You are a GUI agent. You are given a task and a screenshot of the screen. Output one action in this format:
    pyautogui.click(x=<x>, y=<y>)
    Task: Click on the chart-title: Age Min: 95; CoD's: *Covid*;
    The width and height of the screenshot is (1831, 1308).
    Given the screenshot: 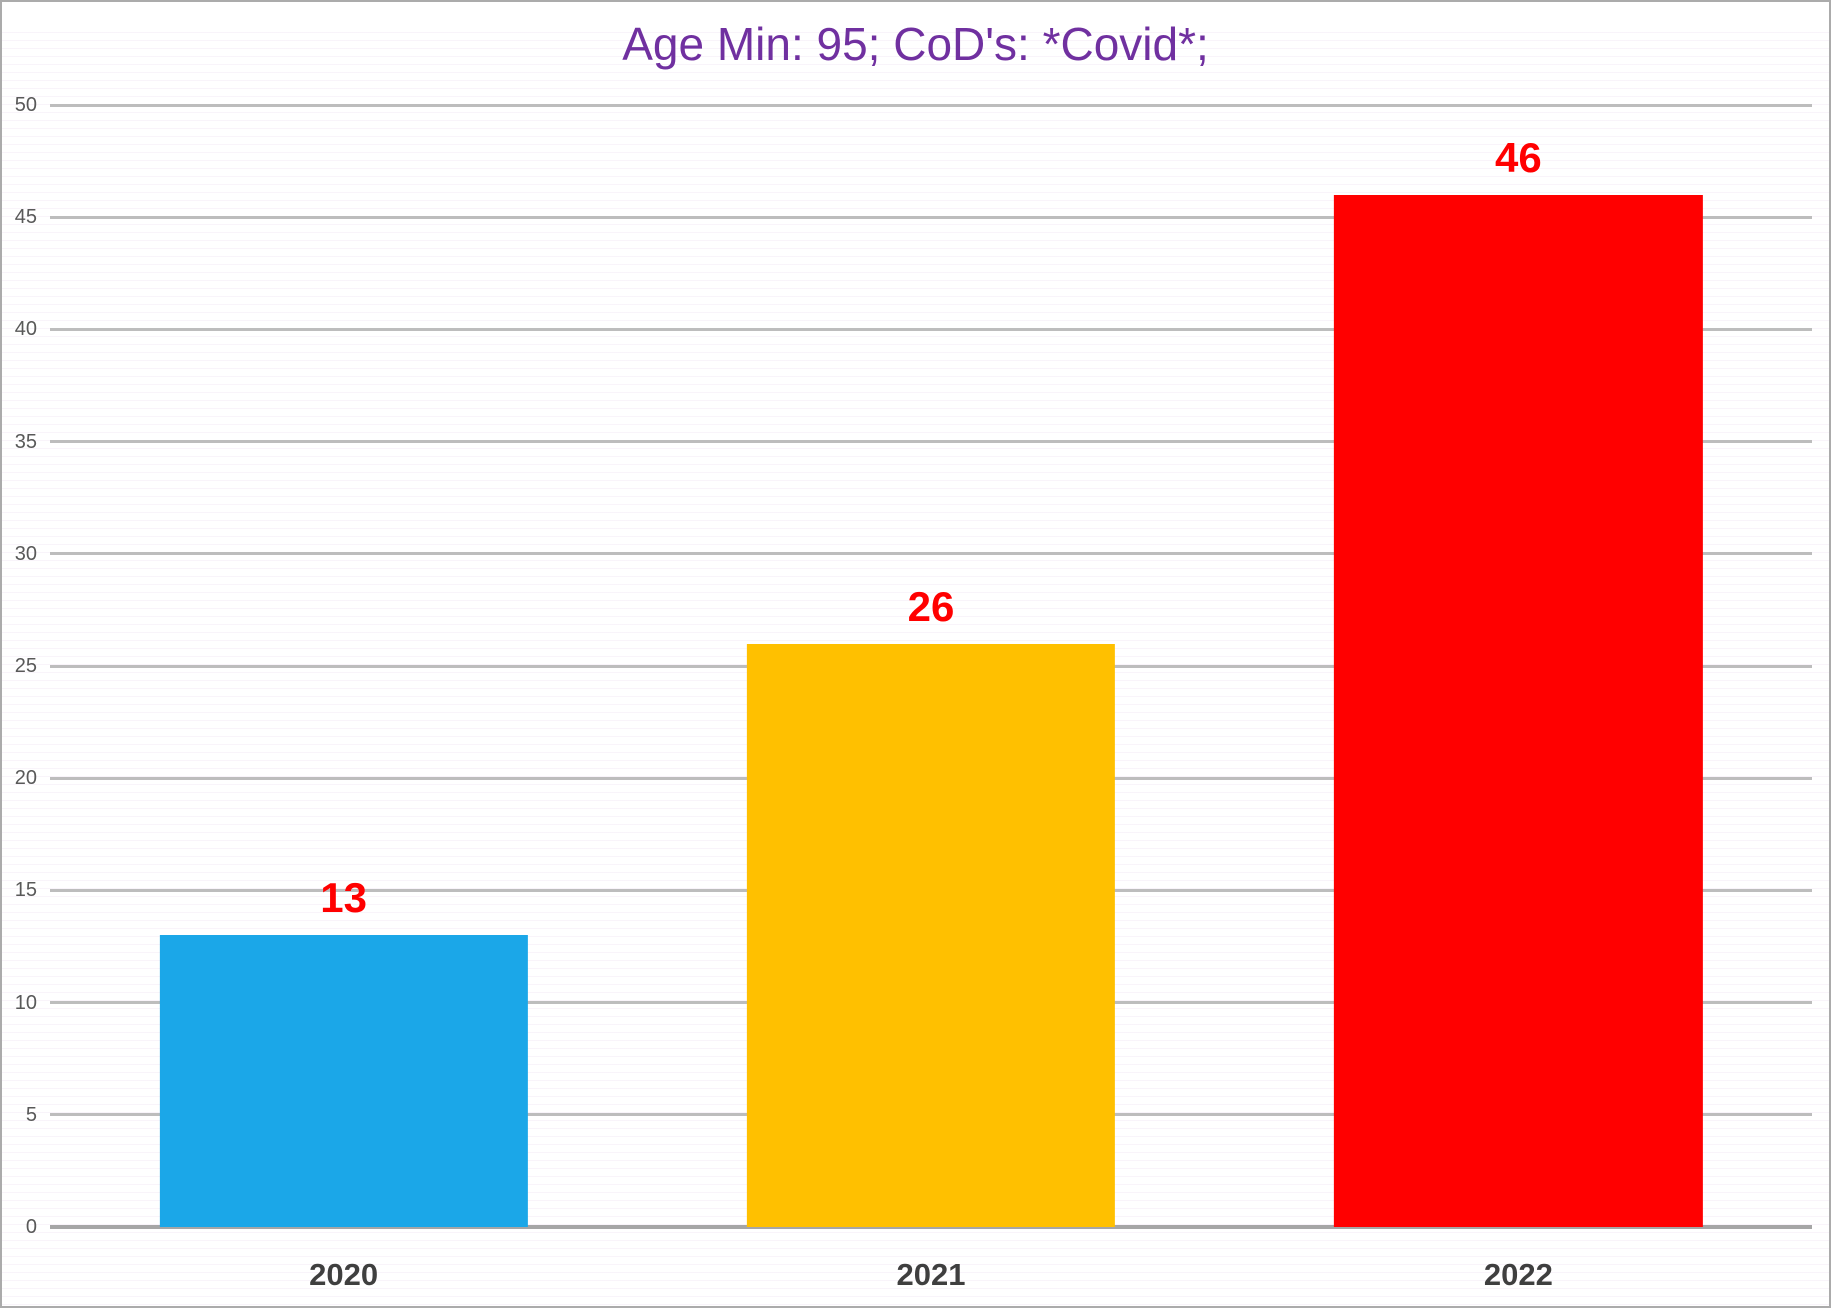 What is the action you would take?
    pyautogui.click(x=915, y=44)
    